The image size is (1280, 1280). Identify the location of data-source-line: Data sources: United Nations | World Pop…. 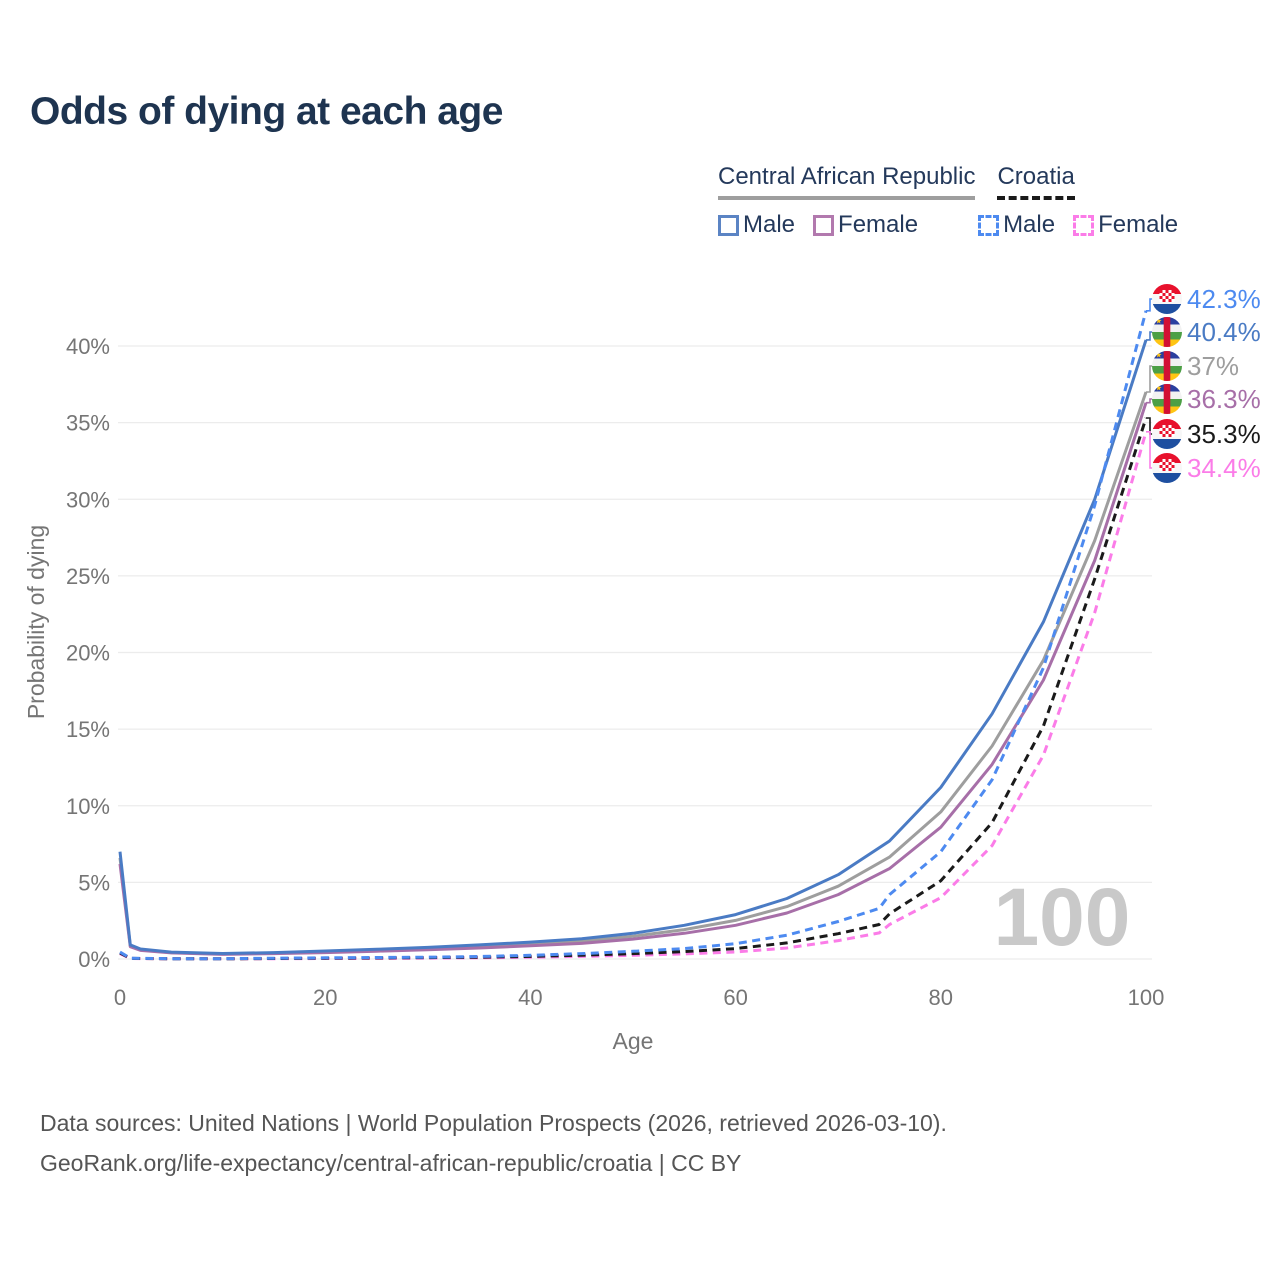
(493, 1123).